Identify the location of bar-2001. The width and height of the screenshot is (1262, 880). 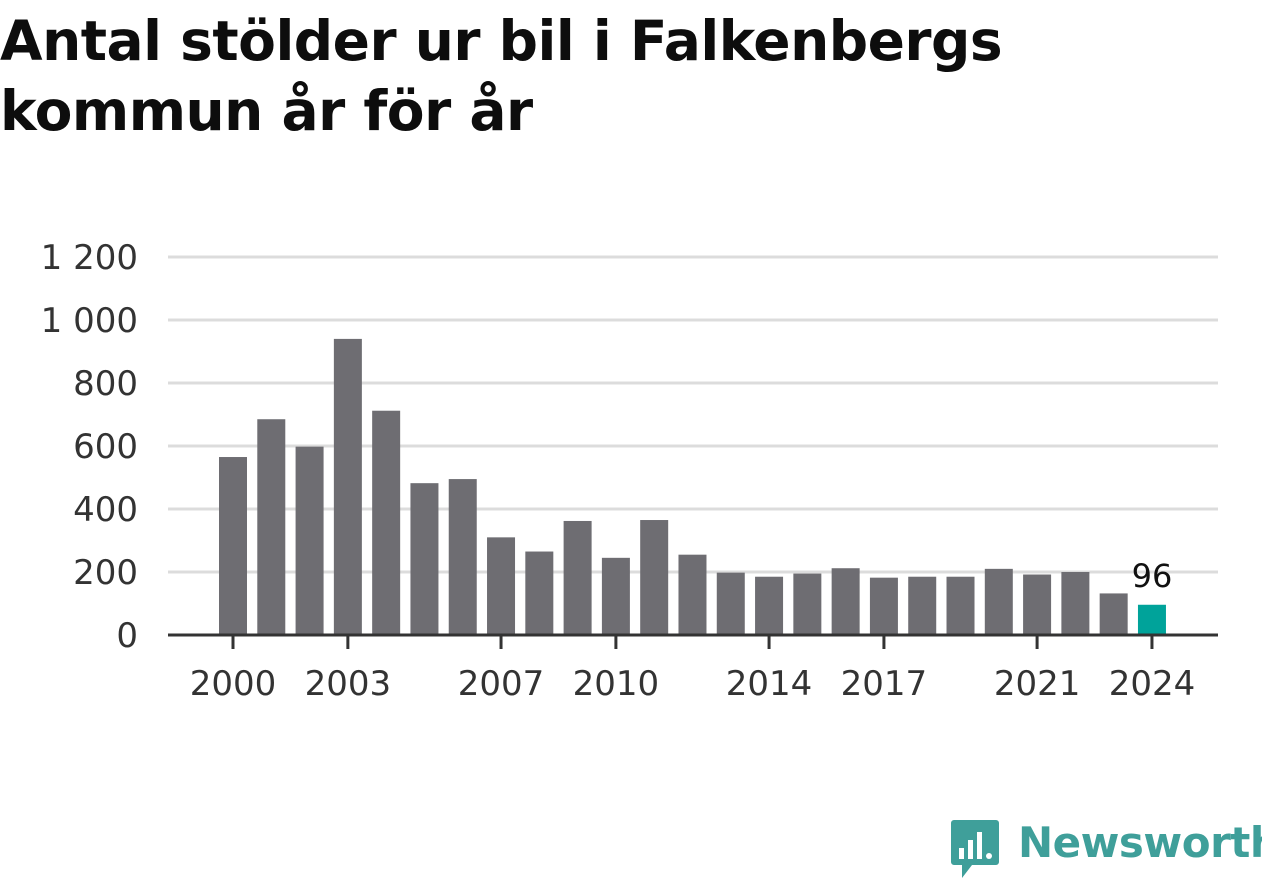
(271, 527).